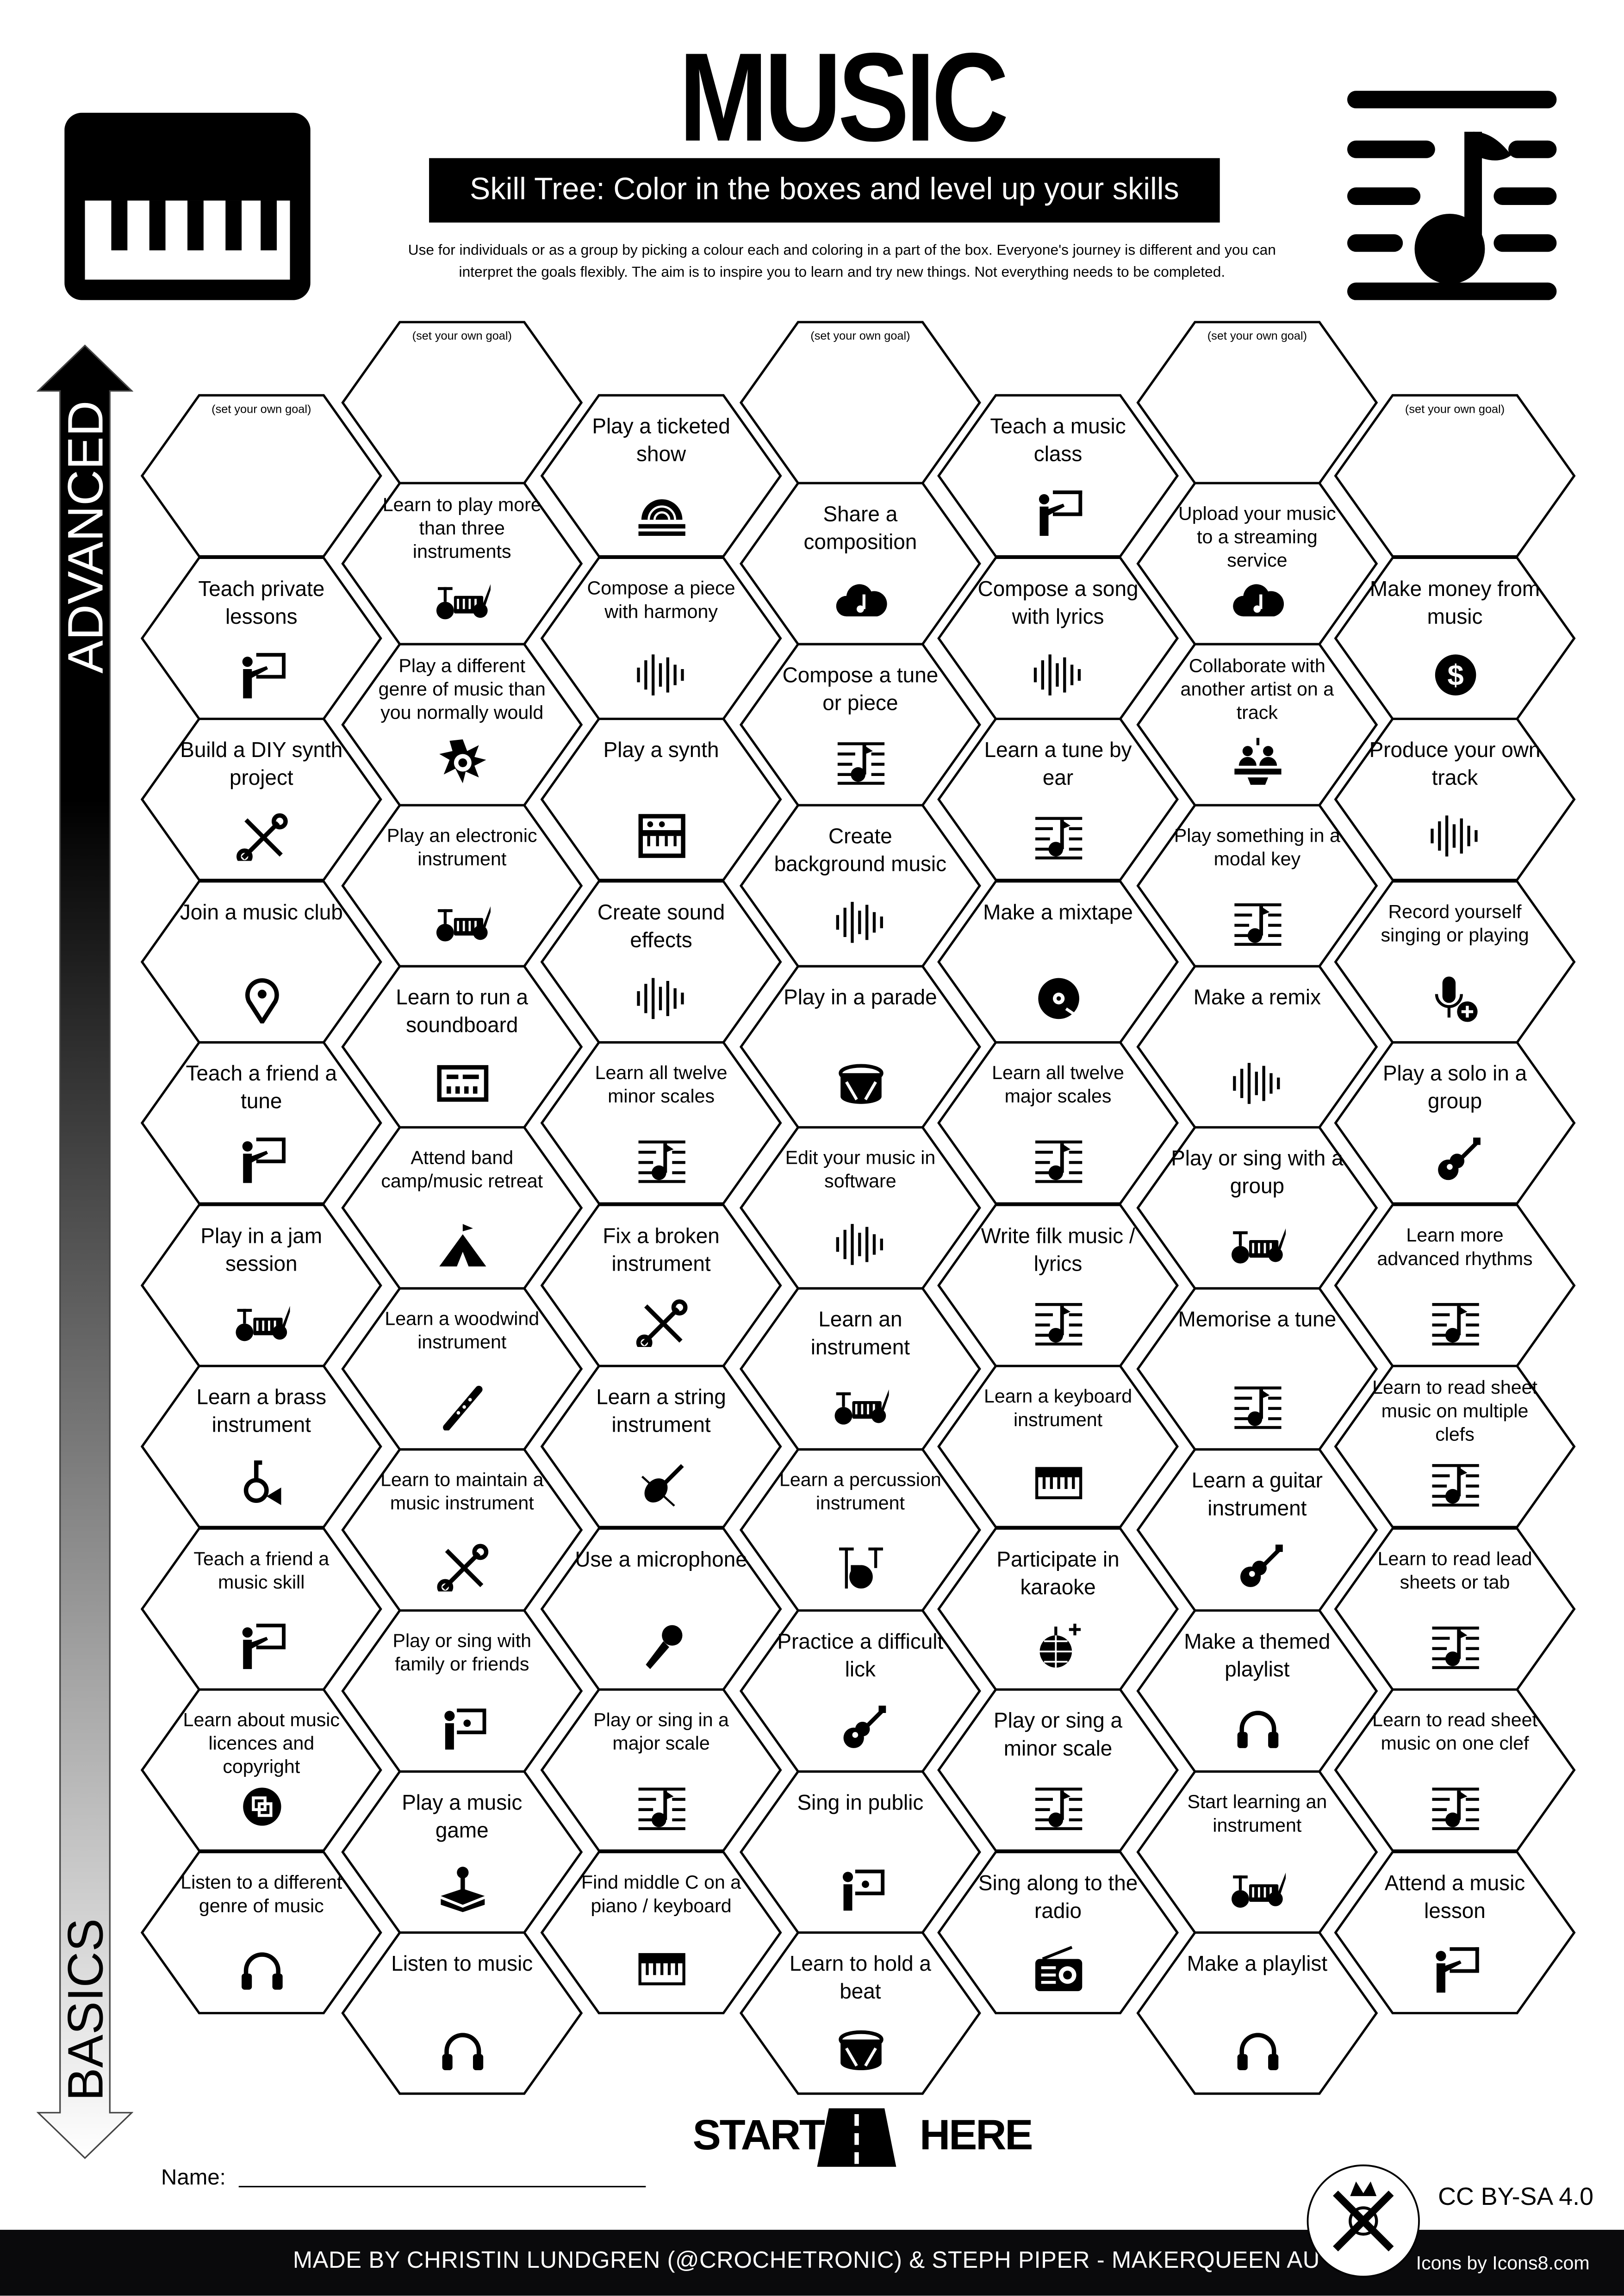  Describe the element at coordinates (976, 2136) in the screenshot. I see `here-label: HERE` at that location.